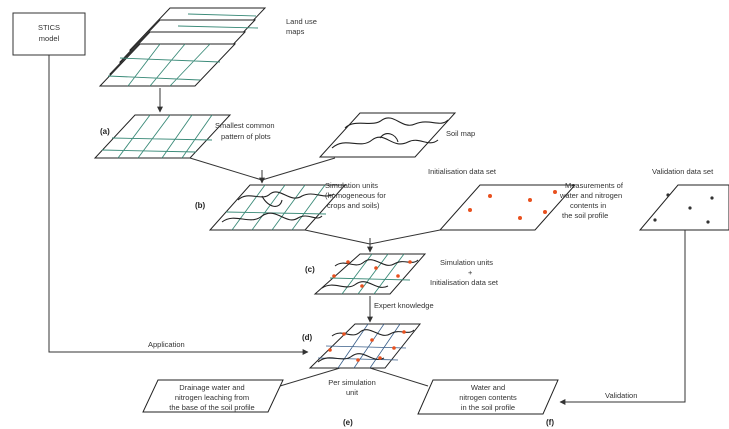 The image size is (729, 429). What do you see at coordinates (387, 135) in the screenshot?
I see `soil-map` at bounding box center [387, 135].